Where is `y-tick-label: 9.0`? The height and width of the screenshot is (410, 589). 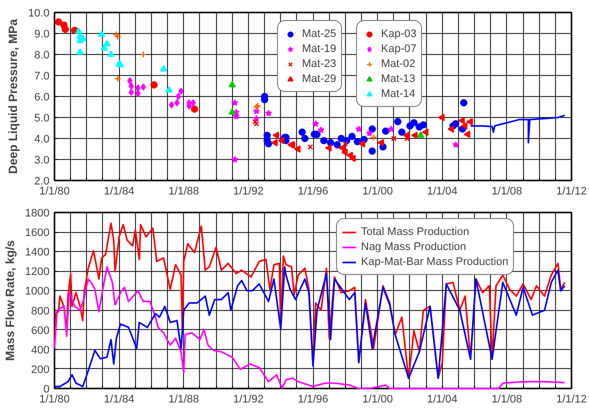 y-tick-label: 9.0 is located at coordinates (42, 34).